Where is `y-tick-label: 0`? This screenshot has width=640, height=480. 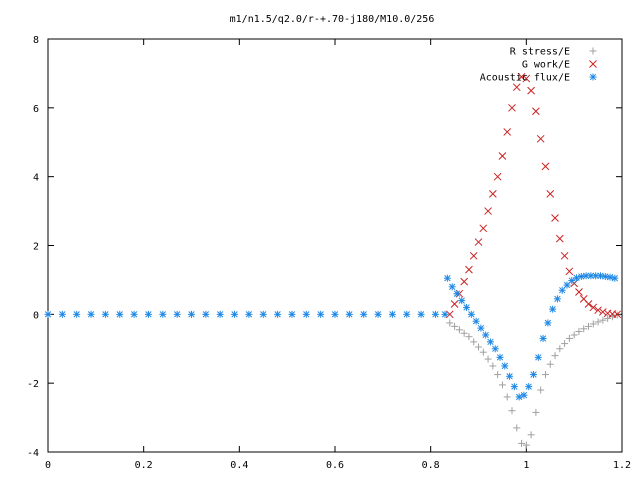 y-tick-label: 0 is located at coordinates (36, 315).